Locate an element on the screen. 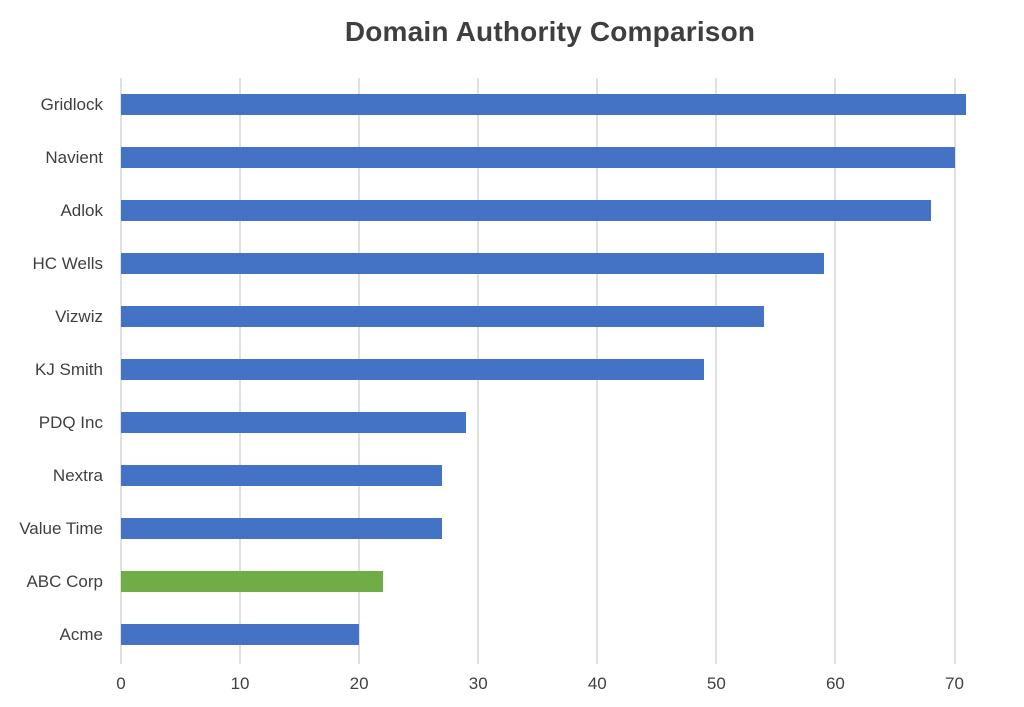 The width and height of the screenshot is (1024, 707). bar-navient is located at coordinates (538, 157).